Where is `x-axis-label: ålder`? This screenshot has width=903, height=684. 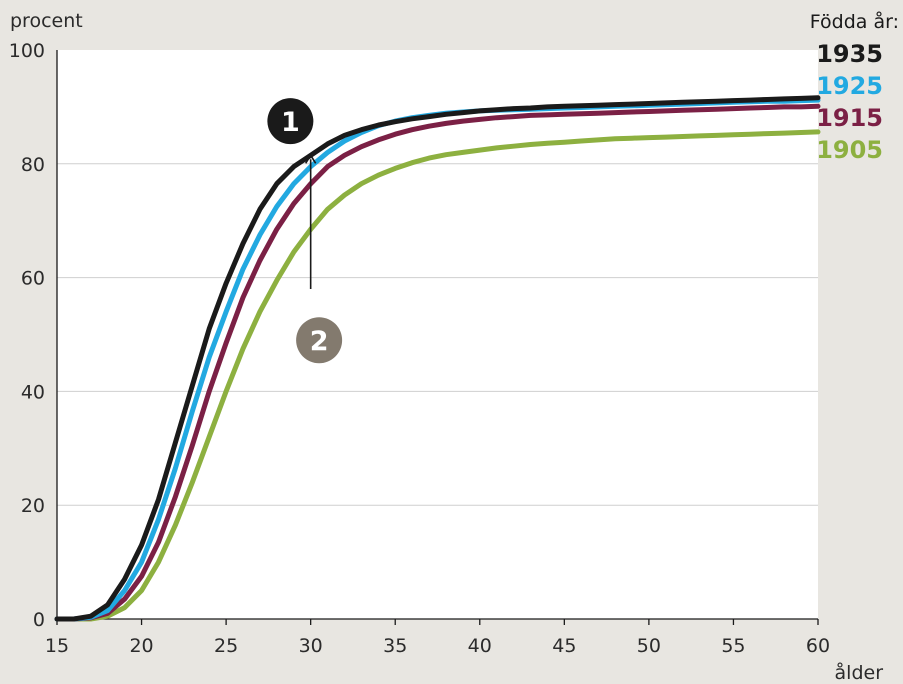
x-axis-label: ålder is located at coordinates (858, 673).